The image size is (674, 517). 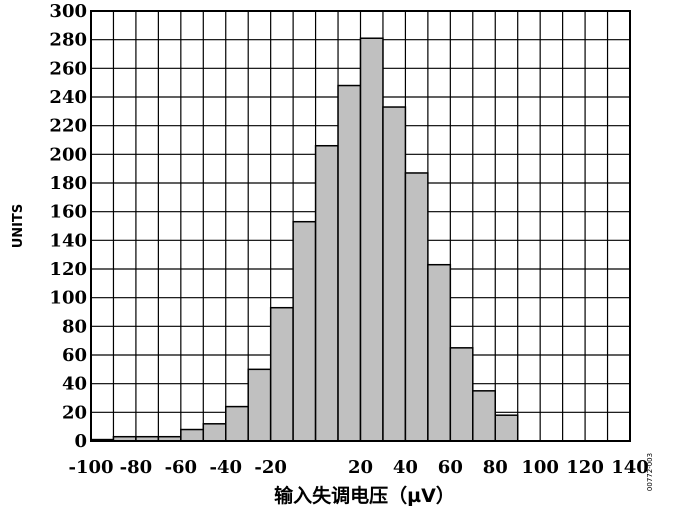 I want to click on x-tick-label: -40, so click(x=225, y=467).